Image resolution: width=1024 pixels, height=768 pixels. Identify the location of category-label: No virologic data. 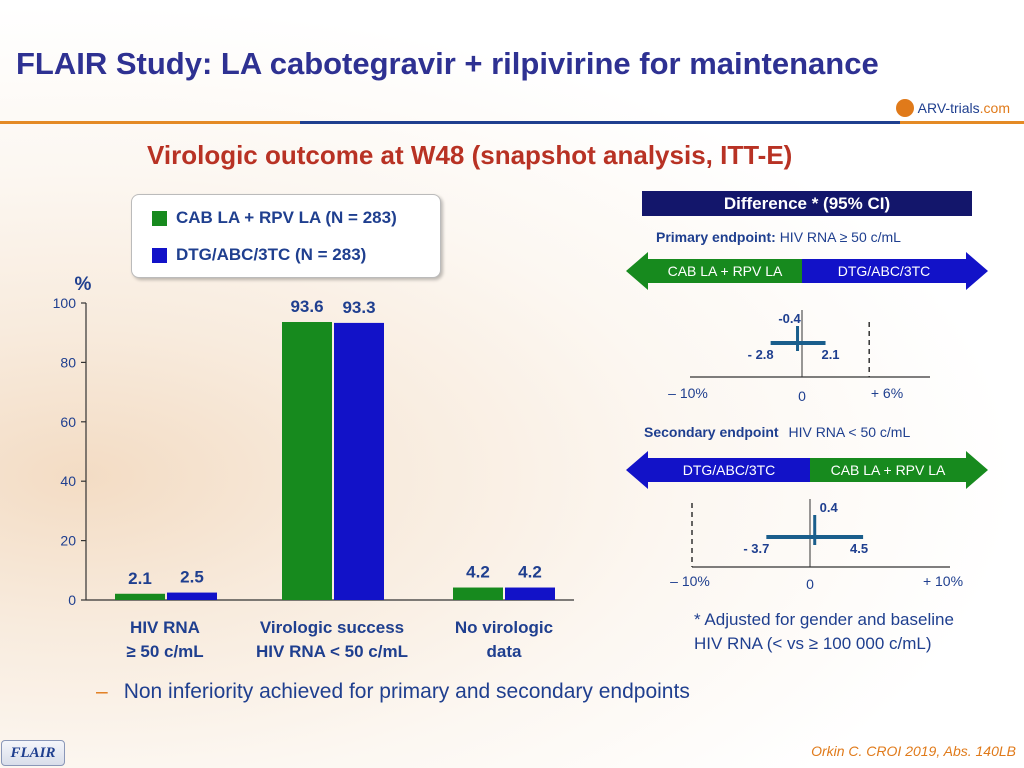
(504, 640).